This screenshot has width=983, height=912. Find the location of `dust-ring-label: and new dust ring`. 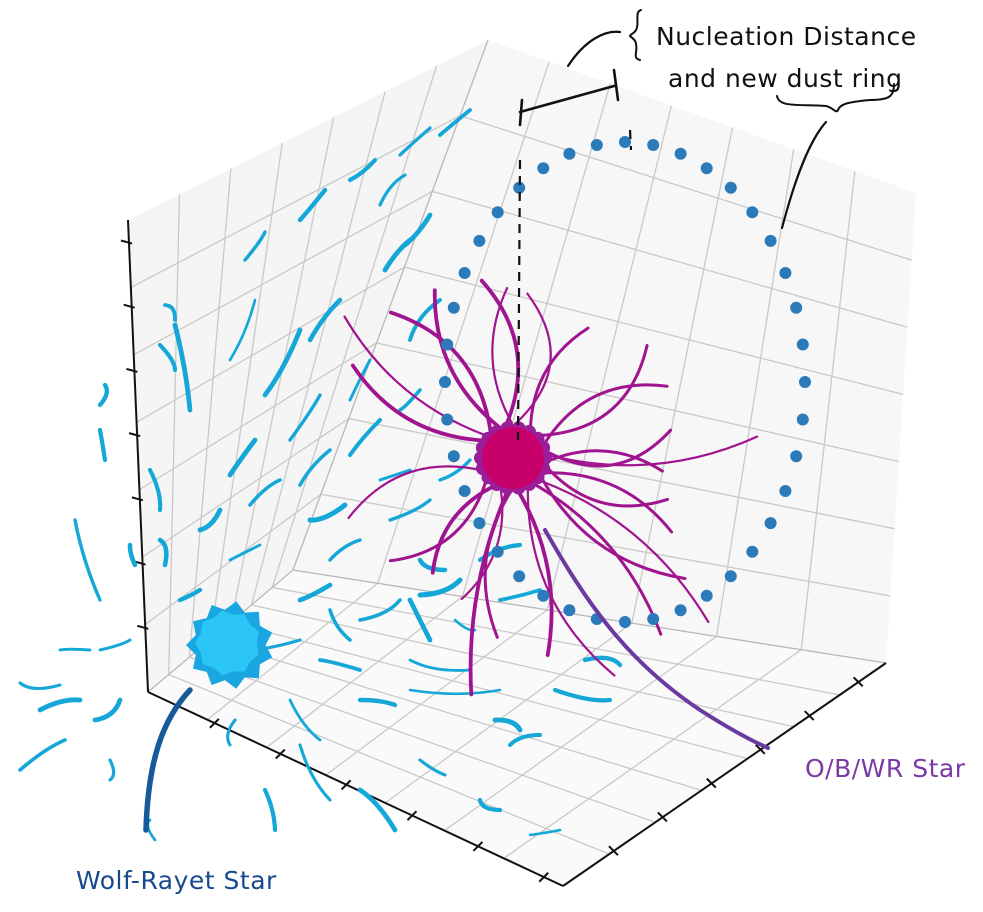

dust-ring-label: and new dust ring is located at coordinates (785, 78).